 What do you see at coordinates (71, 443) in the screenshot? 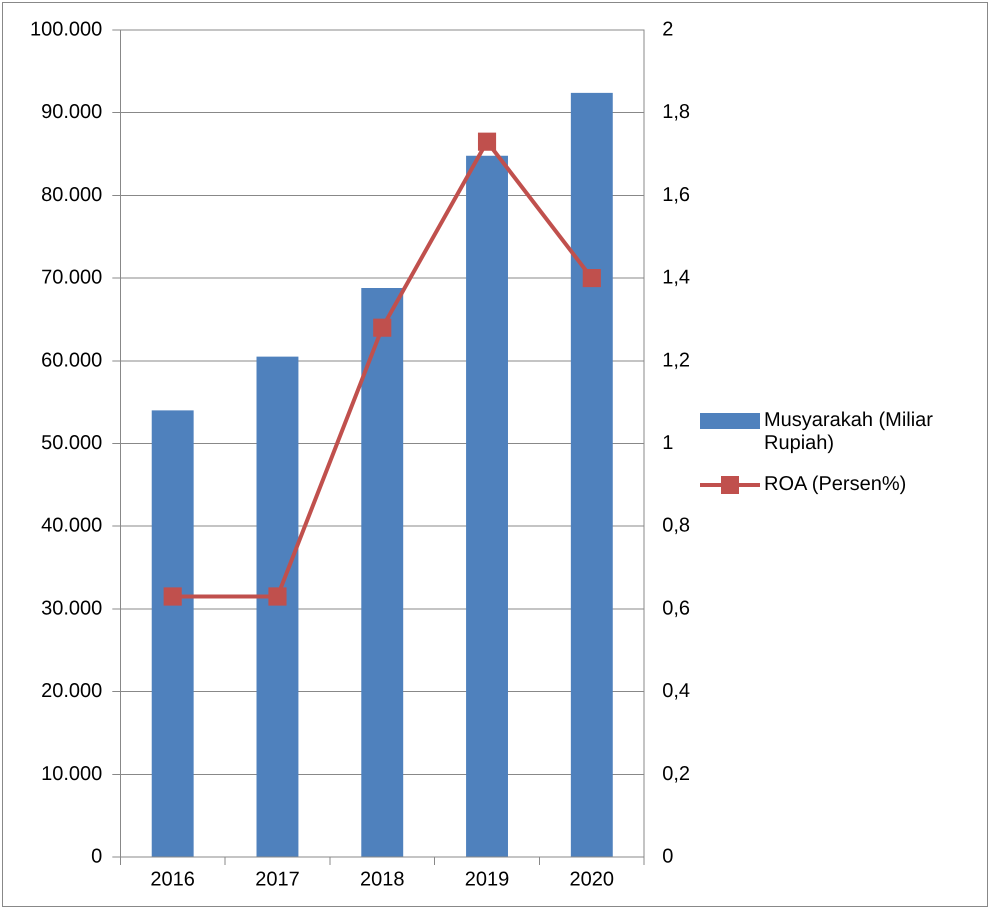
I see `y-tick-label: 50.000` at bounding box center [71, 443].